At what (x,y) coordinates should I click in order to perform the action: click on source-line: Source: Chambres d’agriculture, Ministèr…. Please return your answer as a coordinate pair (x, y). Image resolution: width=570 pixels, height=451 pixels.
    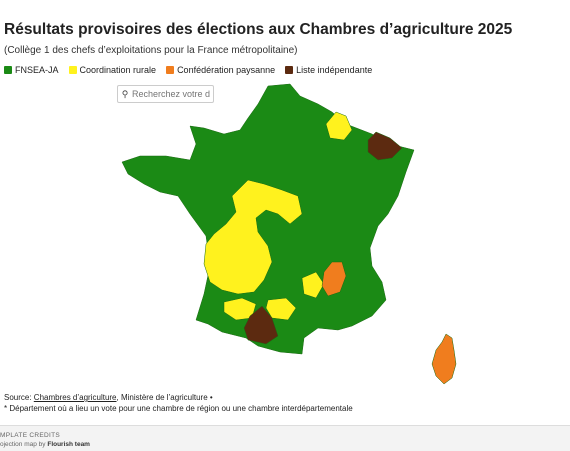
    Looking at the image, I should click on (108, 397).